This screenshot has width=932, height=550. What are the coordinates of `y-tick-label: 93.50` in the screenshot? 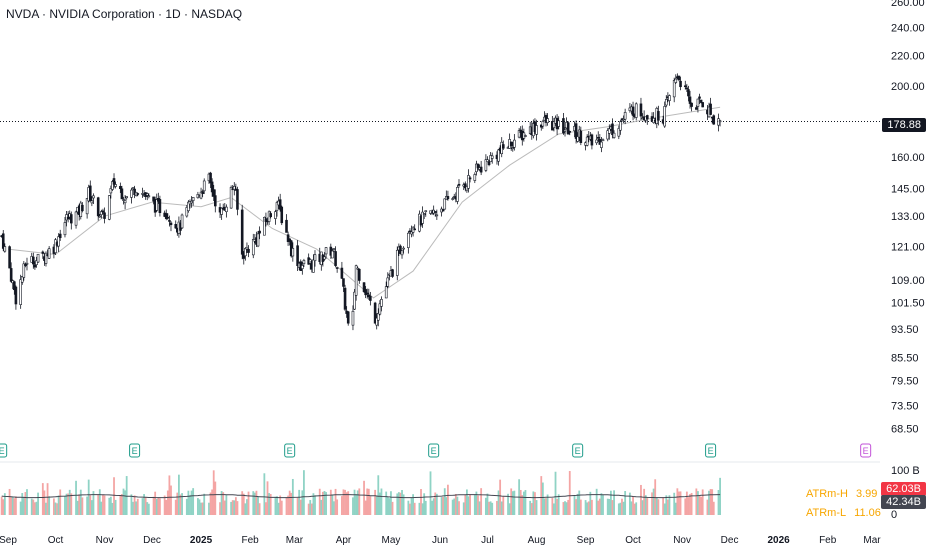 It's located at (905, 330).